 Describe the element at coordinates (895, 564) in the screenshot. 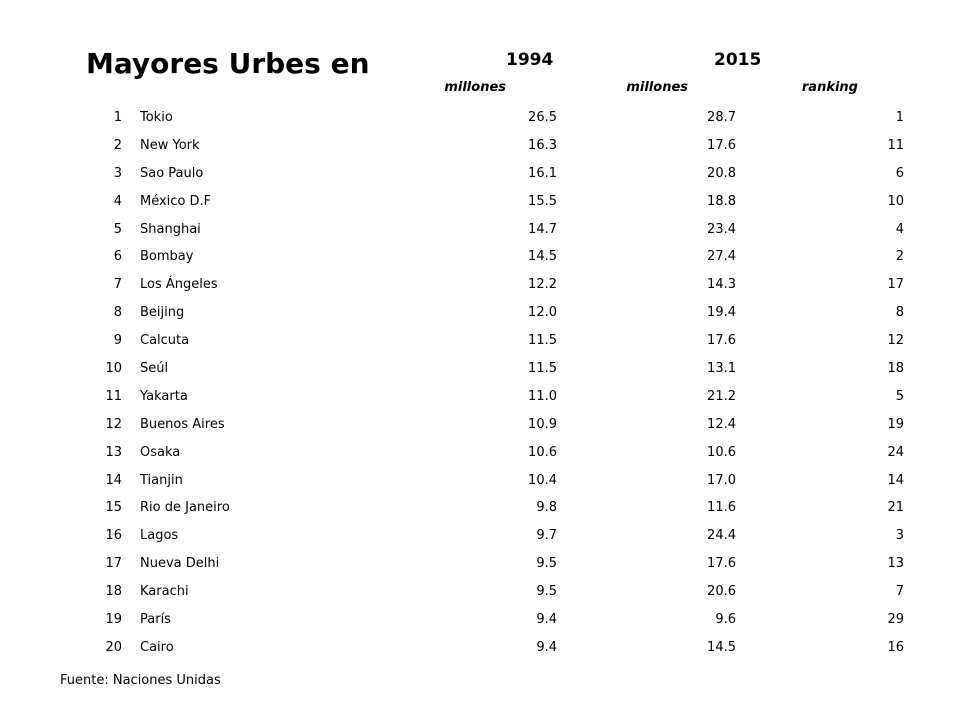

I see `ranking-2015-cell: 13` at that location.